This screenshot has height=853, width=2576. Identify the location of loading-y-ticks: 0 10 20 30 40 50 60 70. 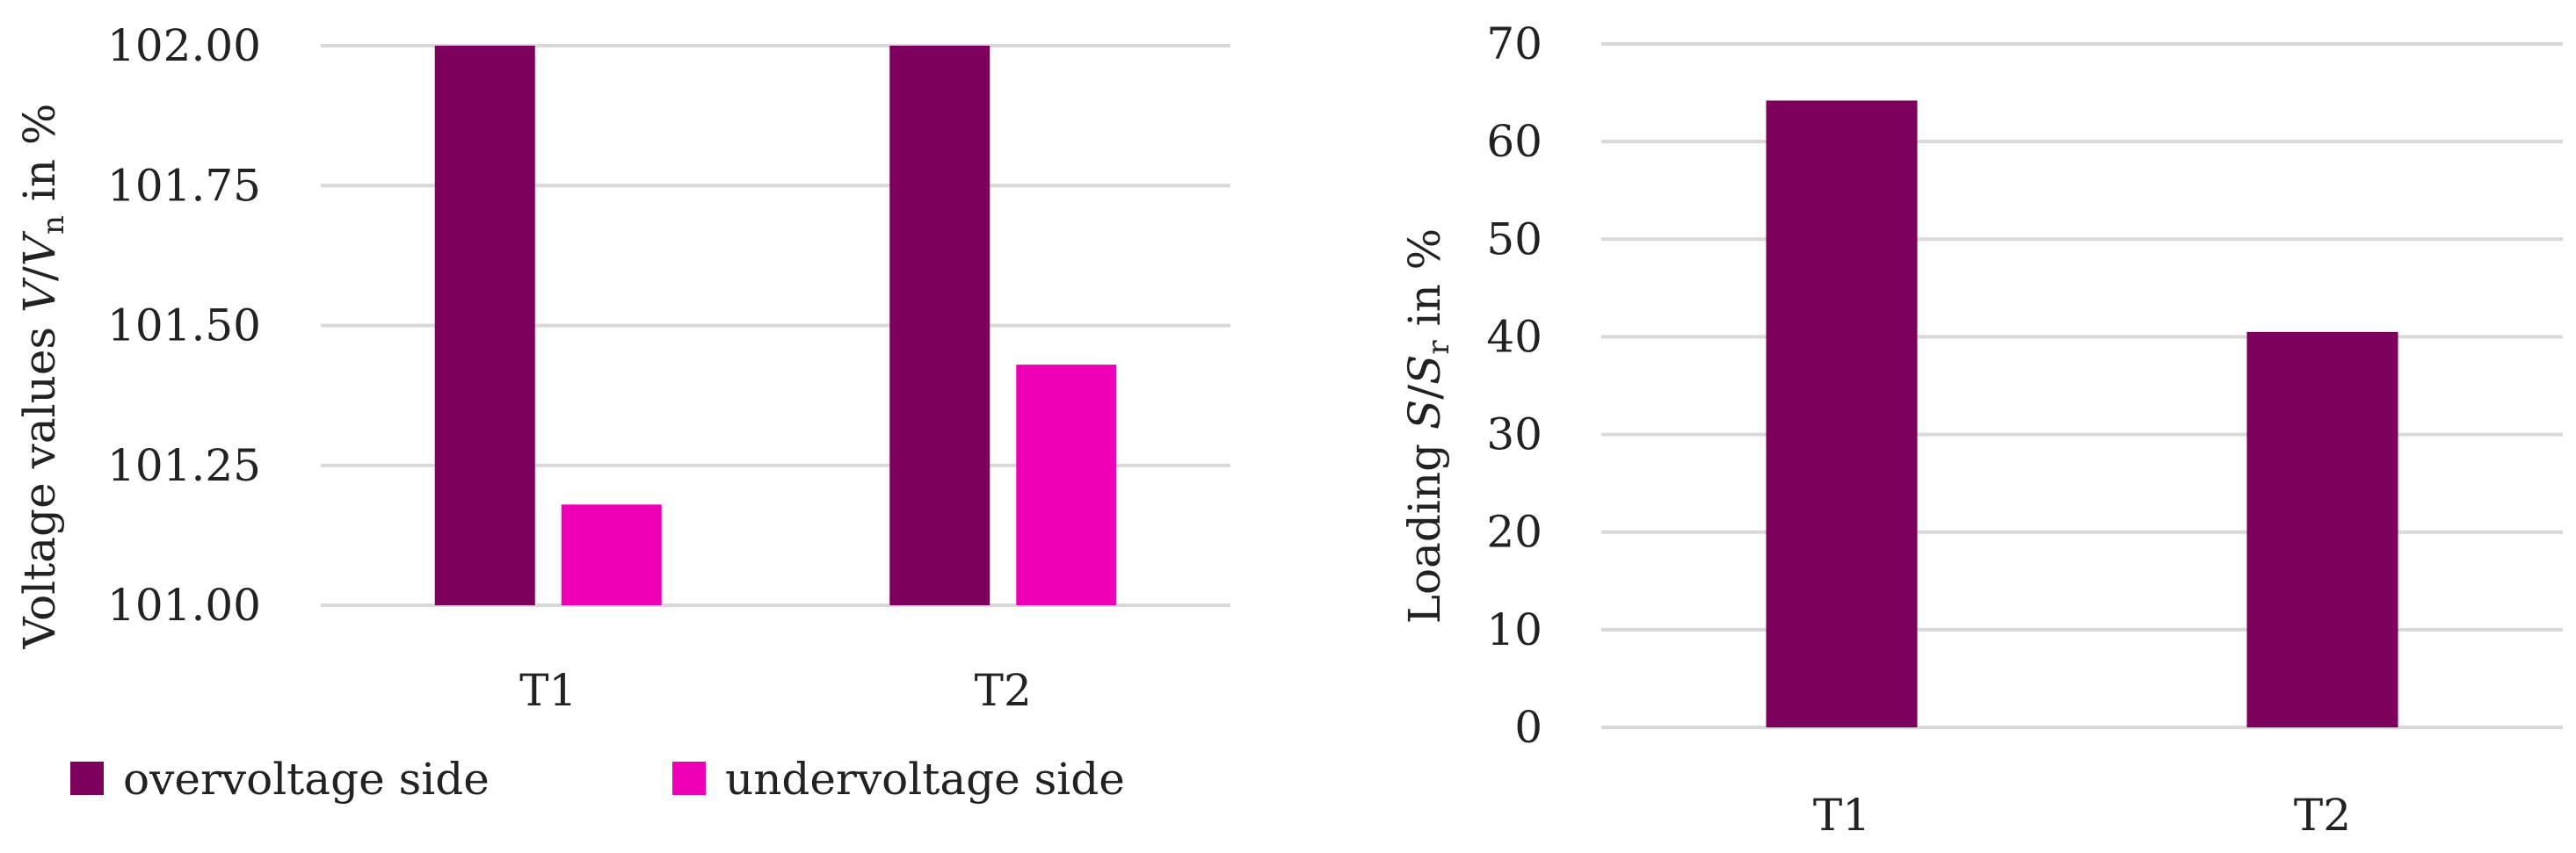
(1514, 385).